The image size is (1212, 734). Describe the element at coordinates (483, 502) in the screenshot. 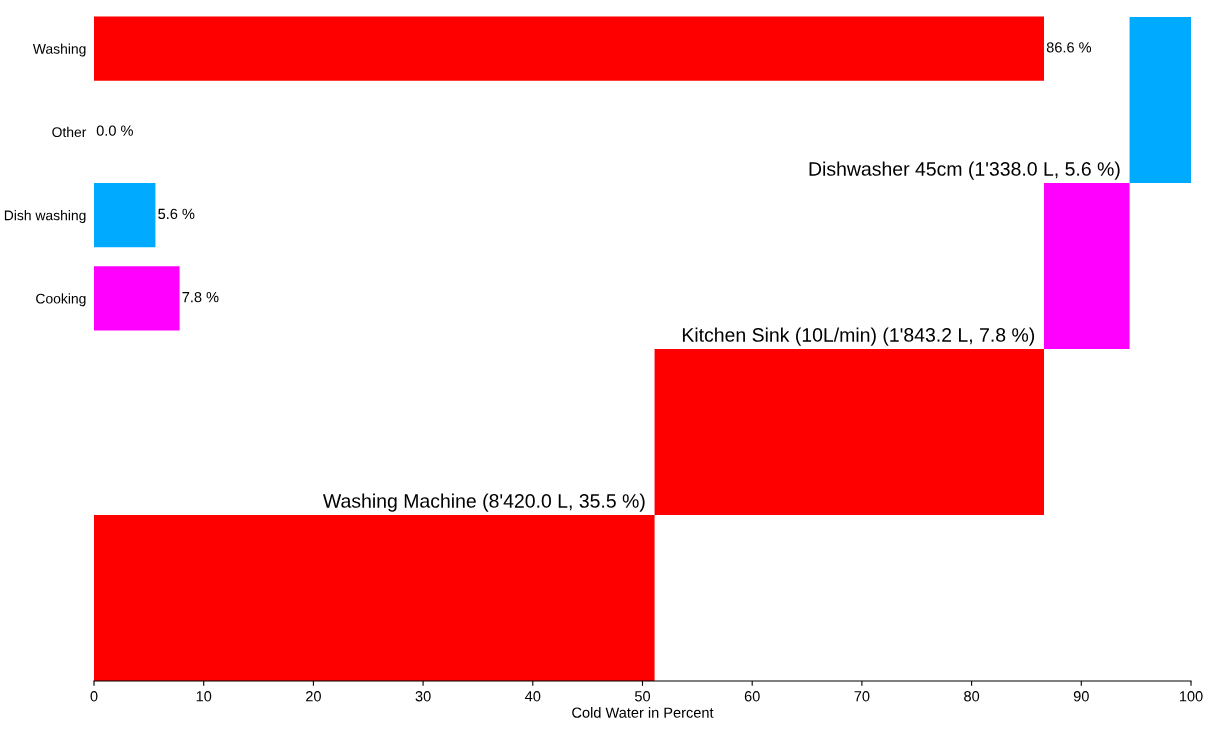

I see `annotation: Washing Machine (8'420.0 L, 35.5 %)` at that location.